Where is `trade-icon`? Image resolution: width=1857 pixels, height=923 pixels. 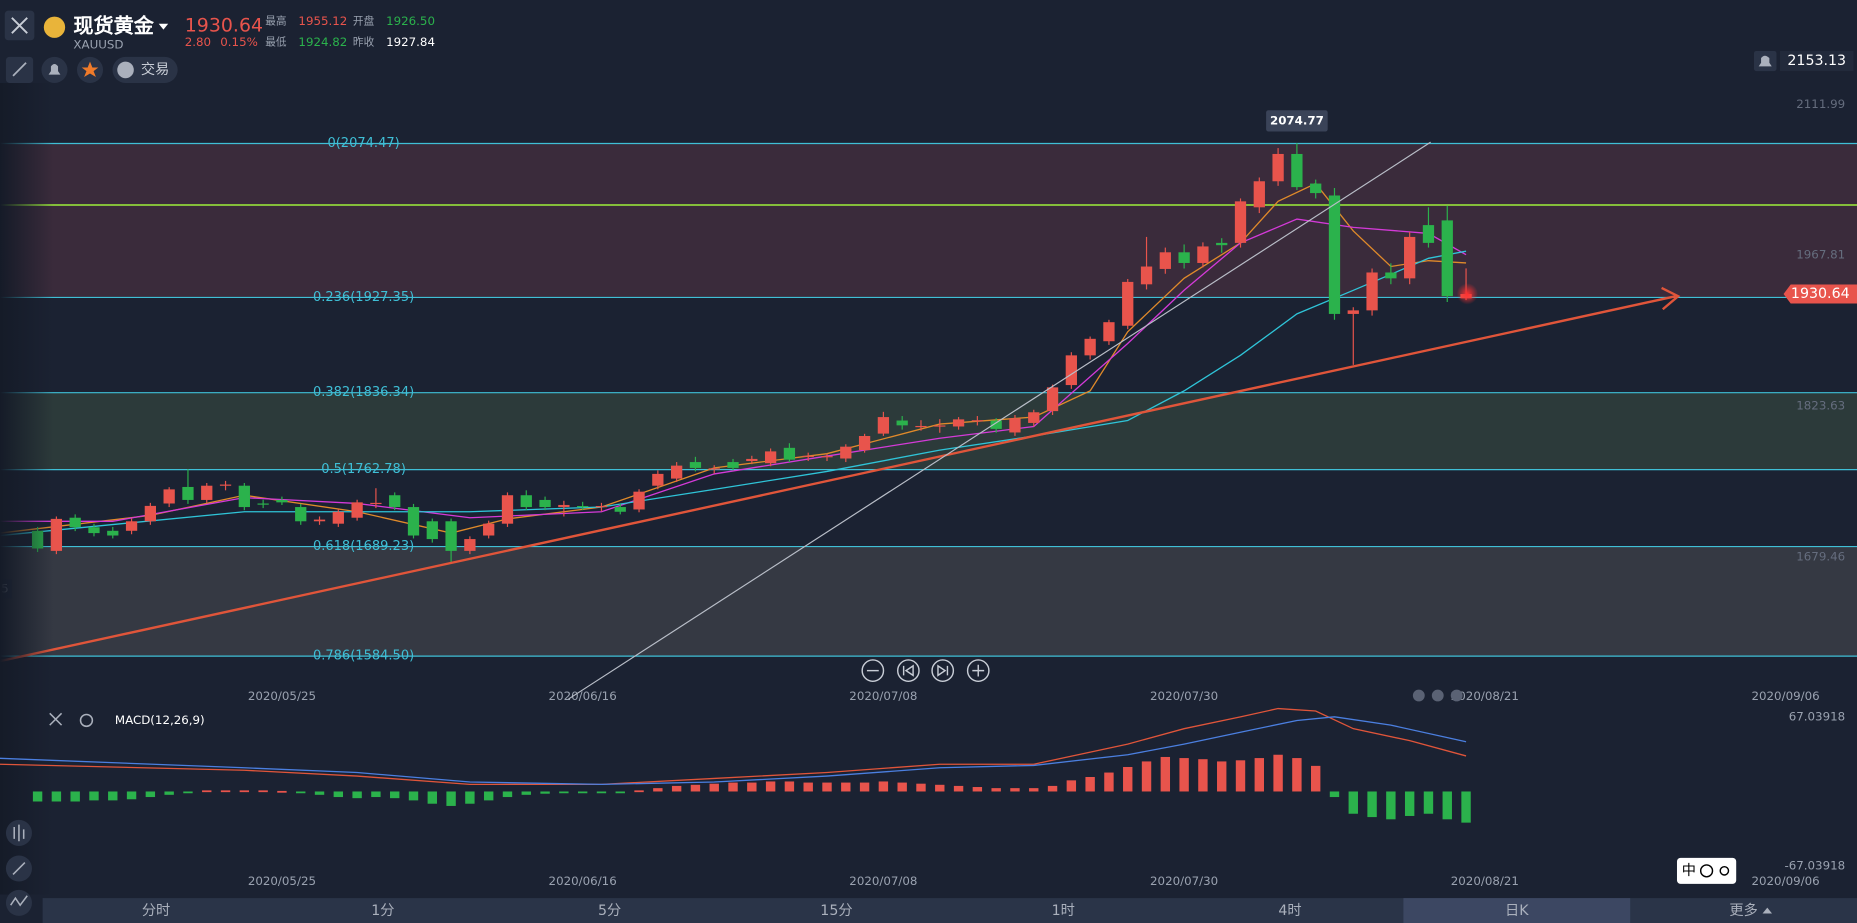
trade-icon is located at coordinates (125, 70).